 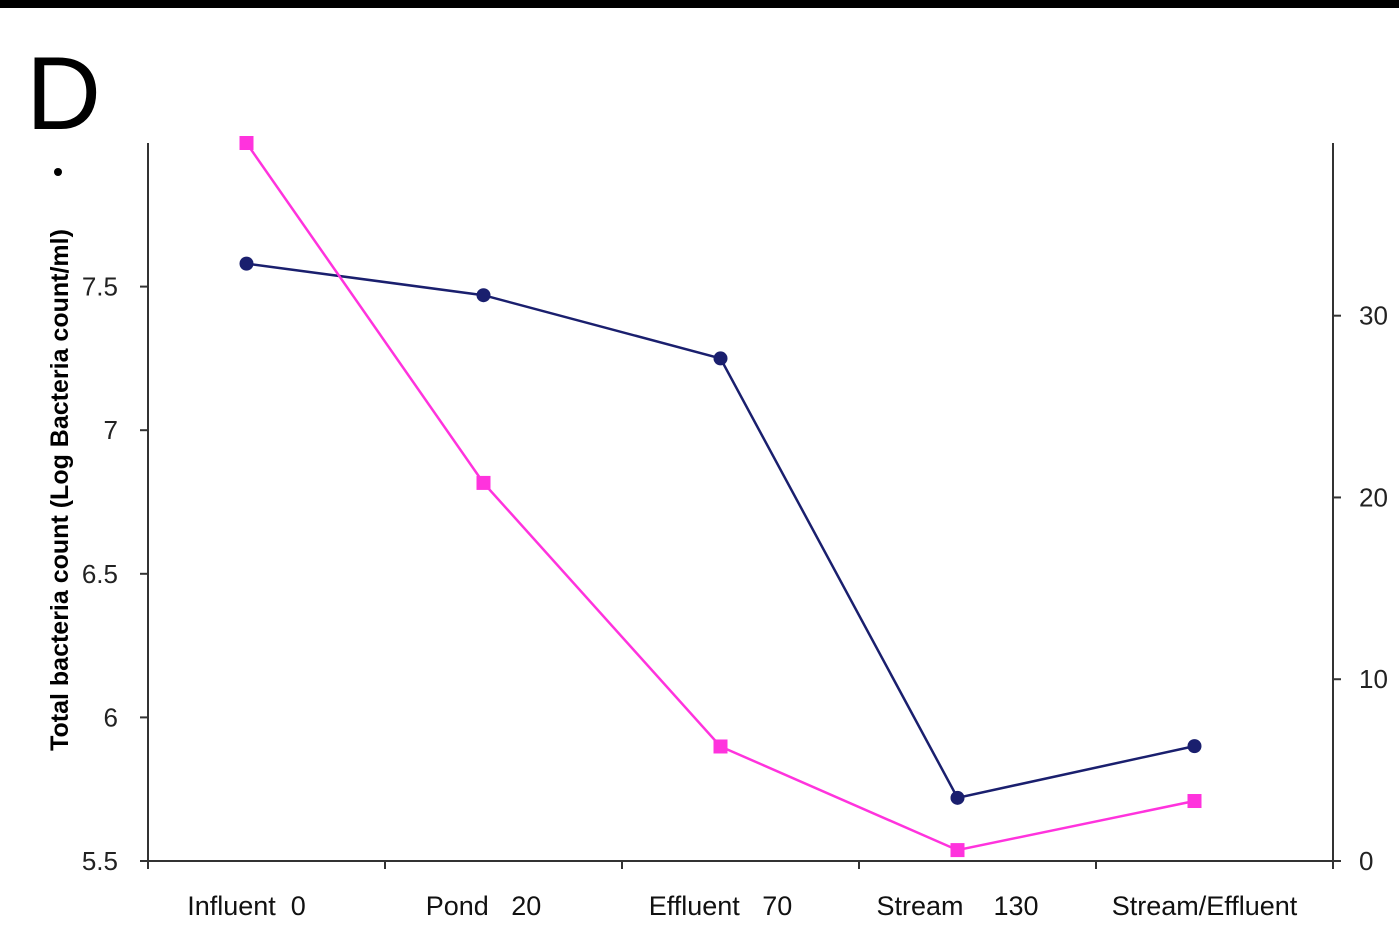 I want to click on x-category-label: Pond 20, so click(x=484, y=906).